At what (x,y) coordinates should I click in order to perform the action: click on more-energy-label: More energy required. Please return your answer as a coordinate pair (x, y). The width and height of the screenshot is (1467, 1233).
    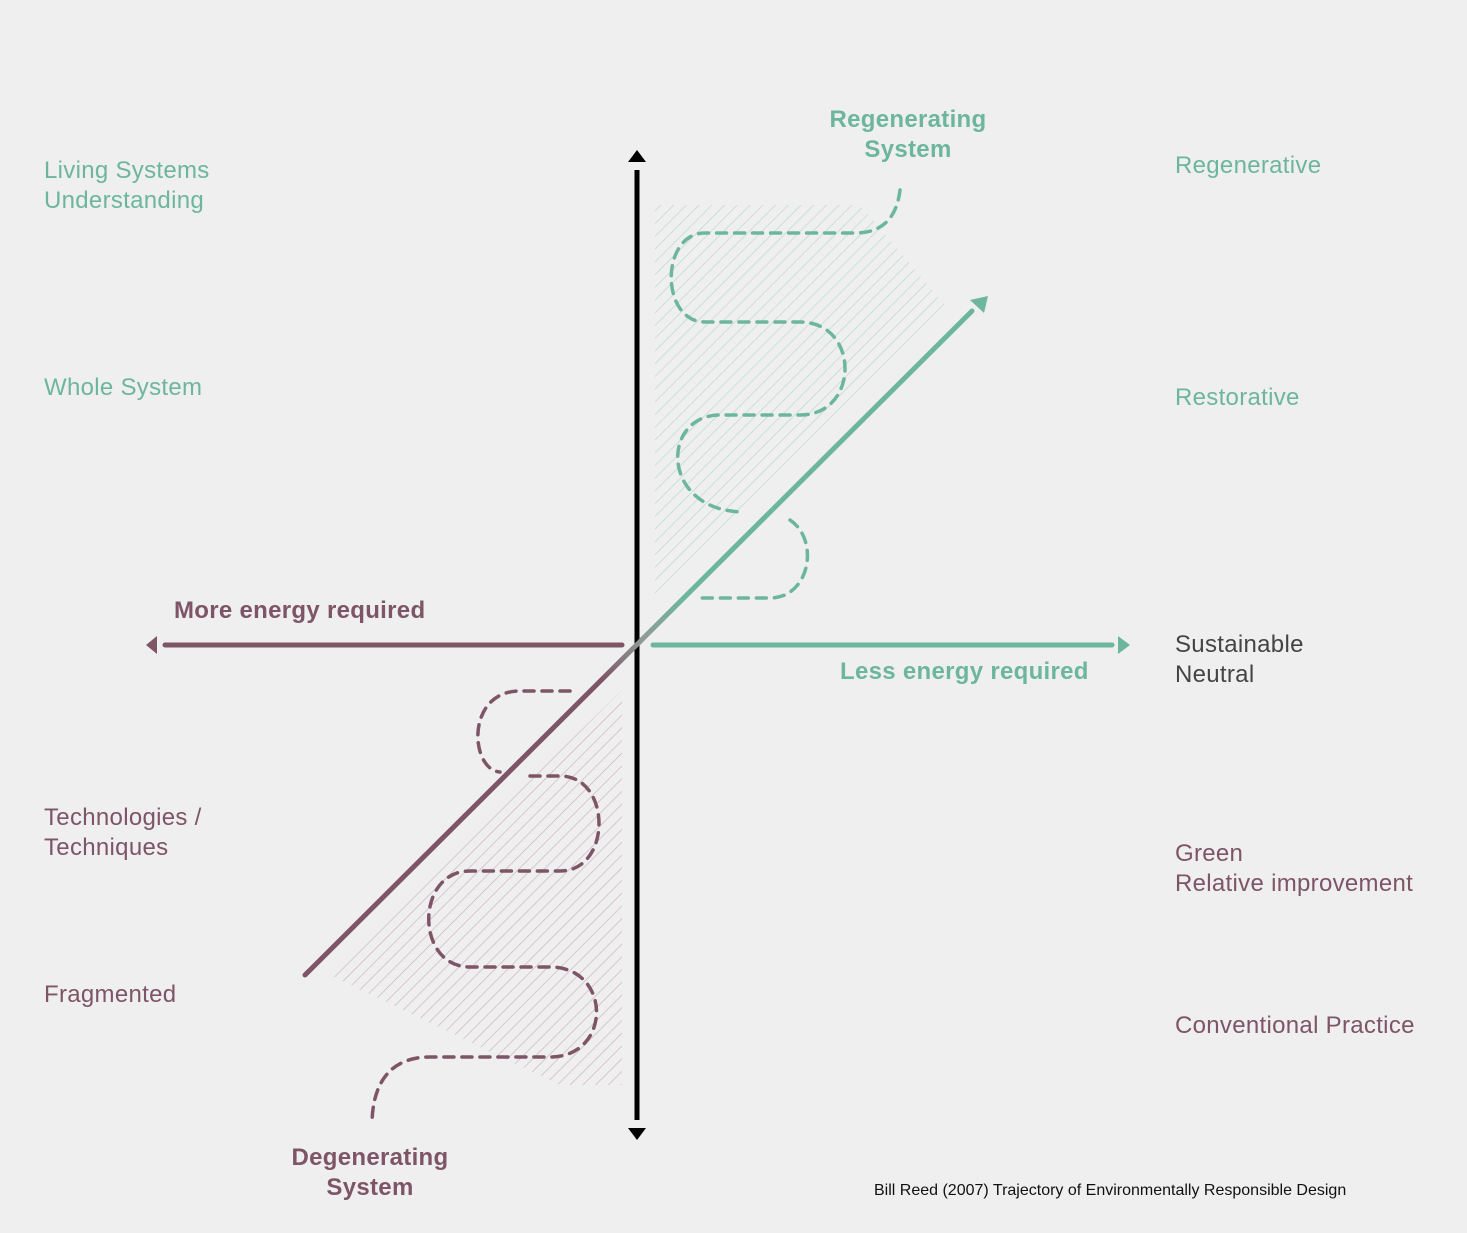
    Looking at the image, I should click on (300, 610).